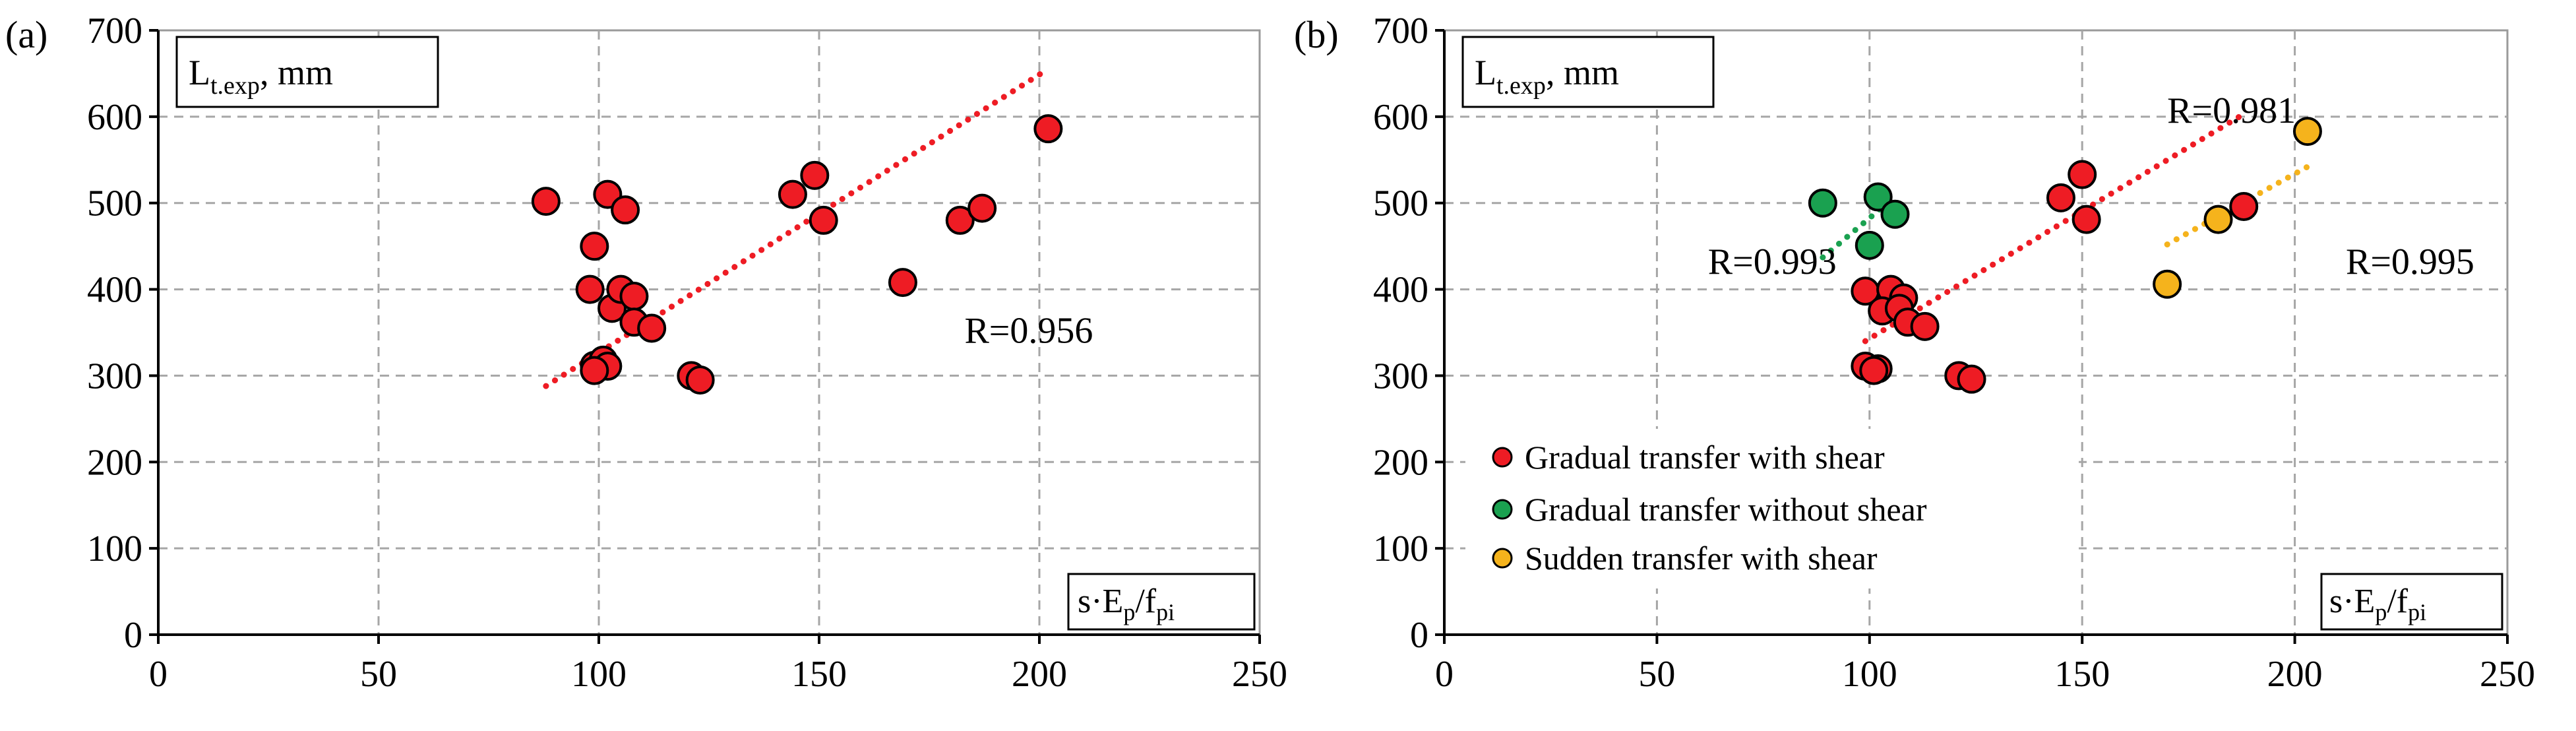 The width and height of the screenshot is (2576, 731). What do you see at coordinates (2231, 111) in the screenshot?
I see `correlation-annotation: R=0.981` at bounding box center [2231, 111].